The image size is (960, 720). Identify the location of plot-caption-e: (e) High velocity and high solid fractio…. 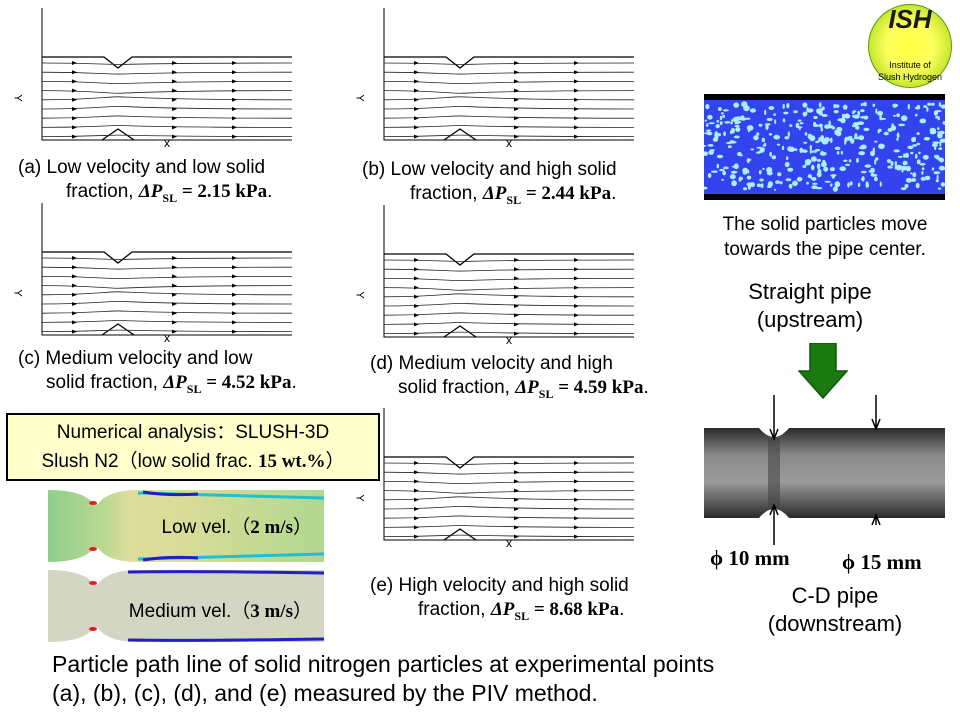
(499, 601).